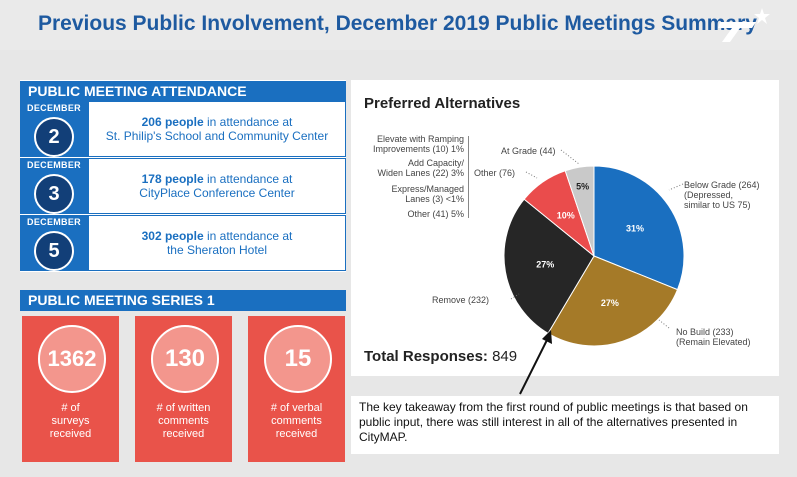 Image resolution: width=797 pixels, height=477 pixels. What do you see at coordinates (217, 250) in the screenshot?
I see `meeting-venue: the Sheraton Hotel` at bounding box center [217, 250].